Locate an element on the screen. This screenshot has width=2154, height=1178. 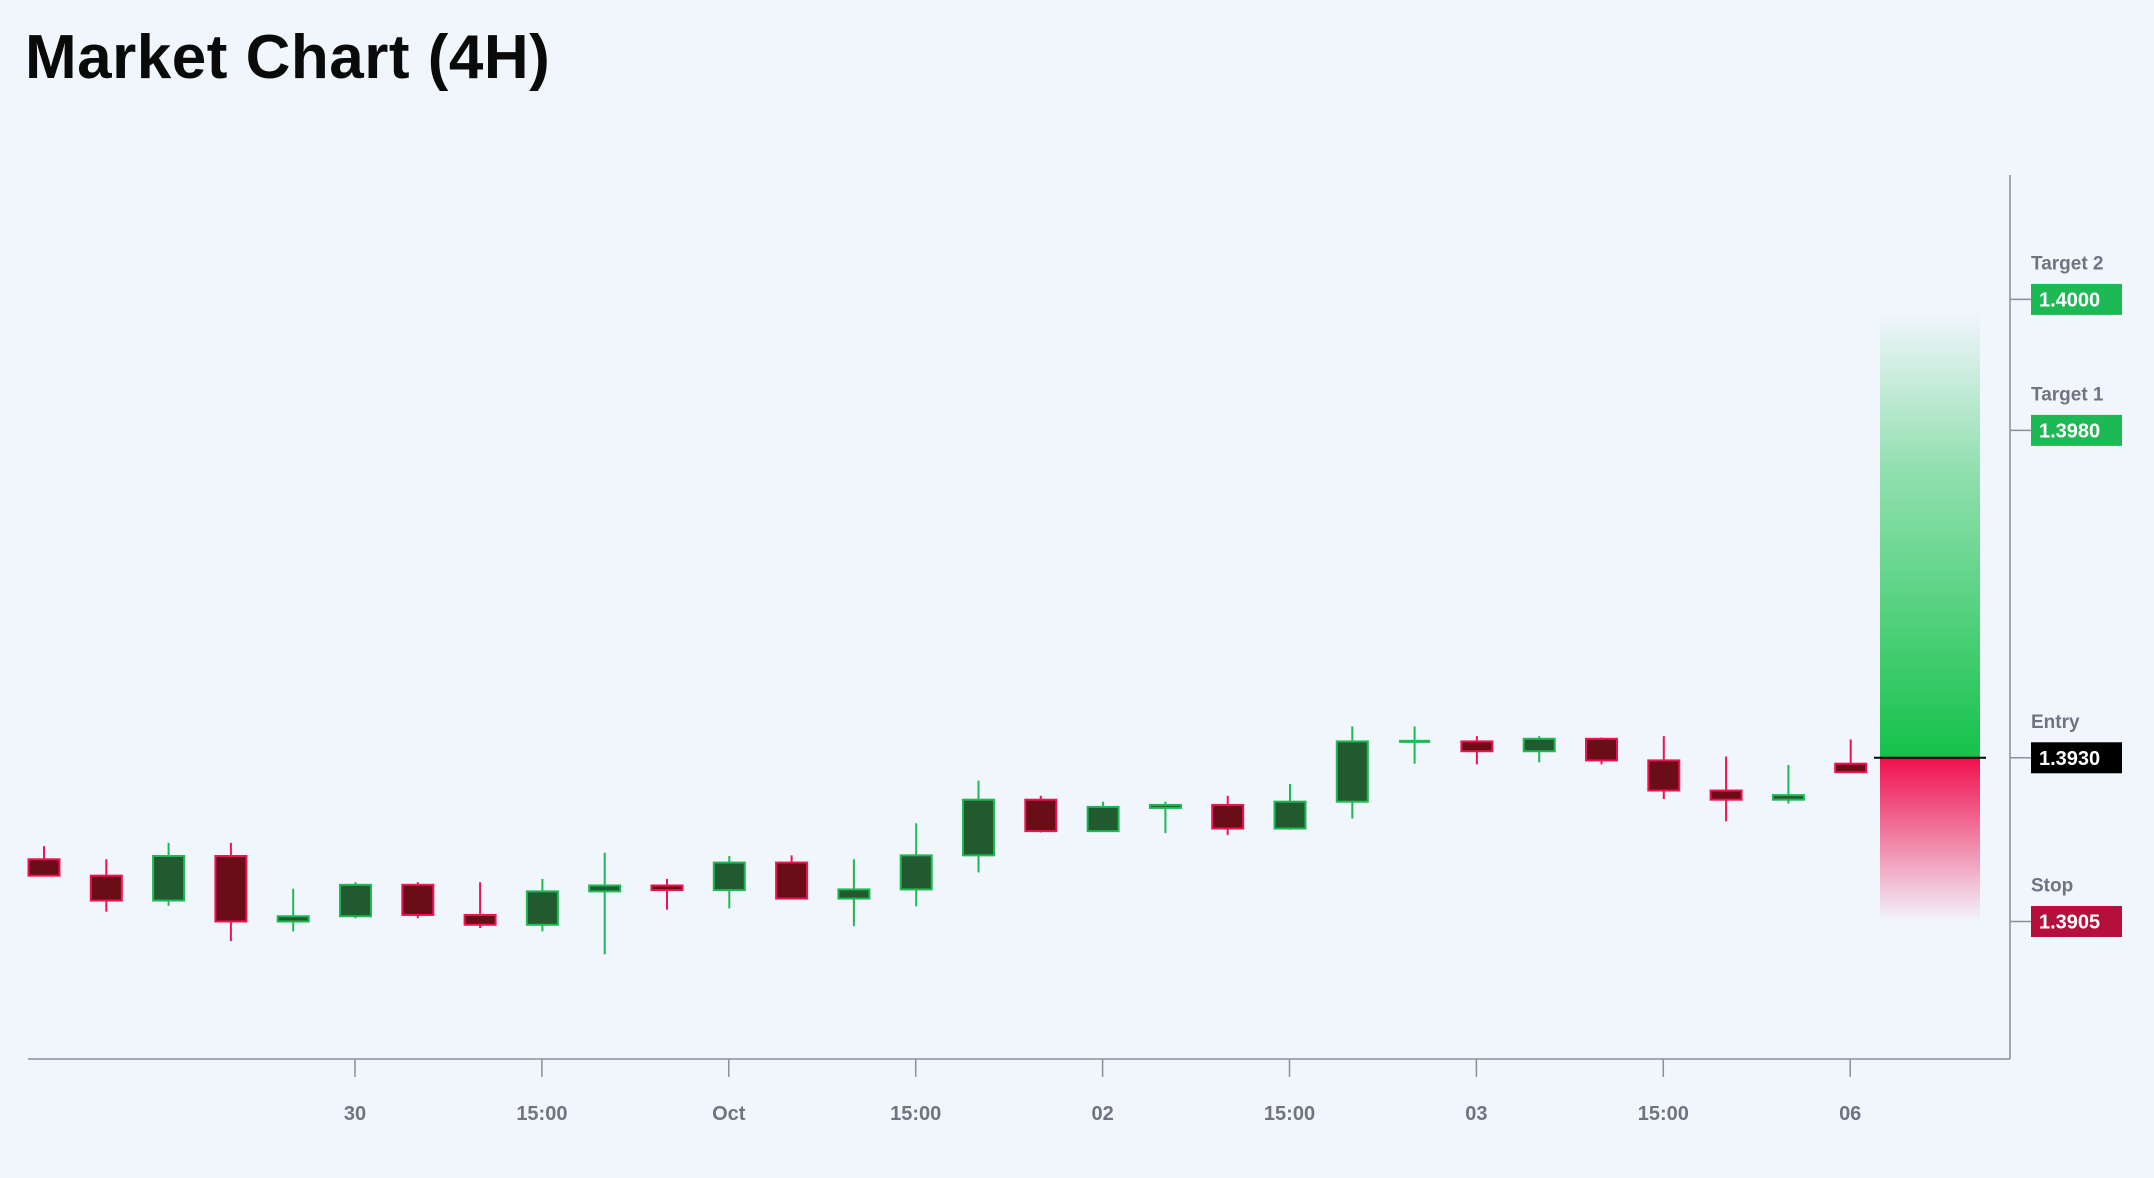
level-name: Stop is located at coordinates (2052, 885).